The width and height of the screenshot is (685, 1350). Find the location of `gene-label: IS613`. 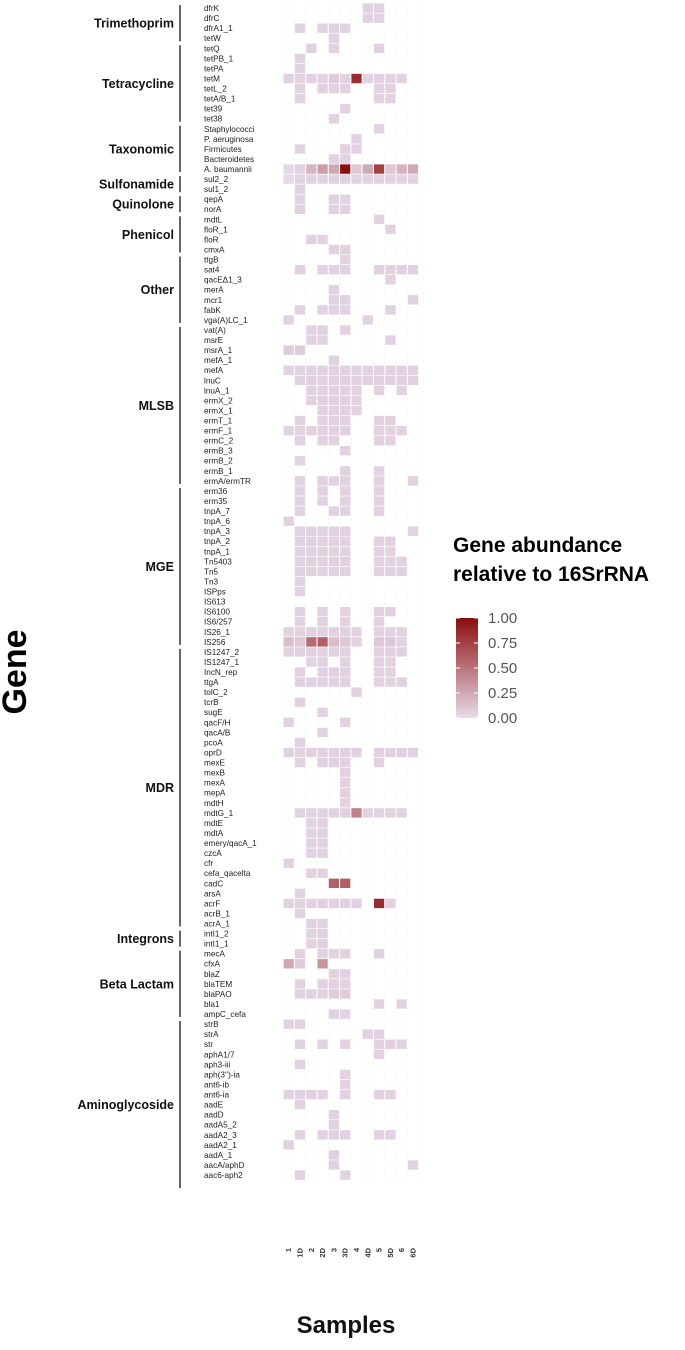

gene-label: IS613 is located at coordinates (215, 602).